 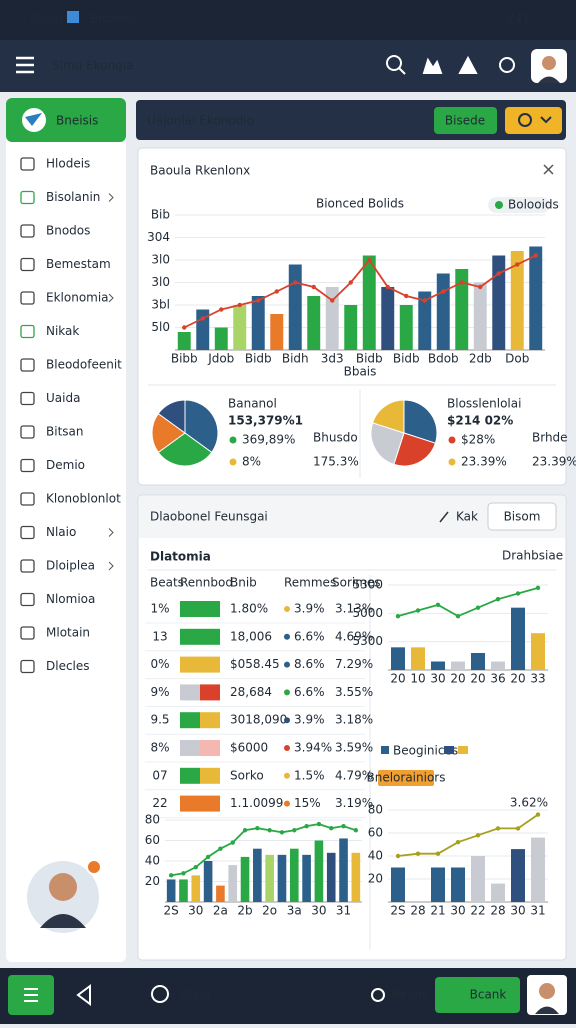 I want to click on x-tick-label: Dob, so click(x=517, y=359).